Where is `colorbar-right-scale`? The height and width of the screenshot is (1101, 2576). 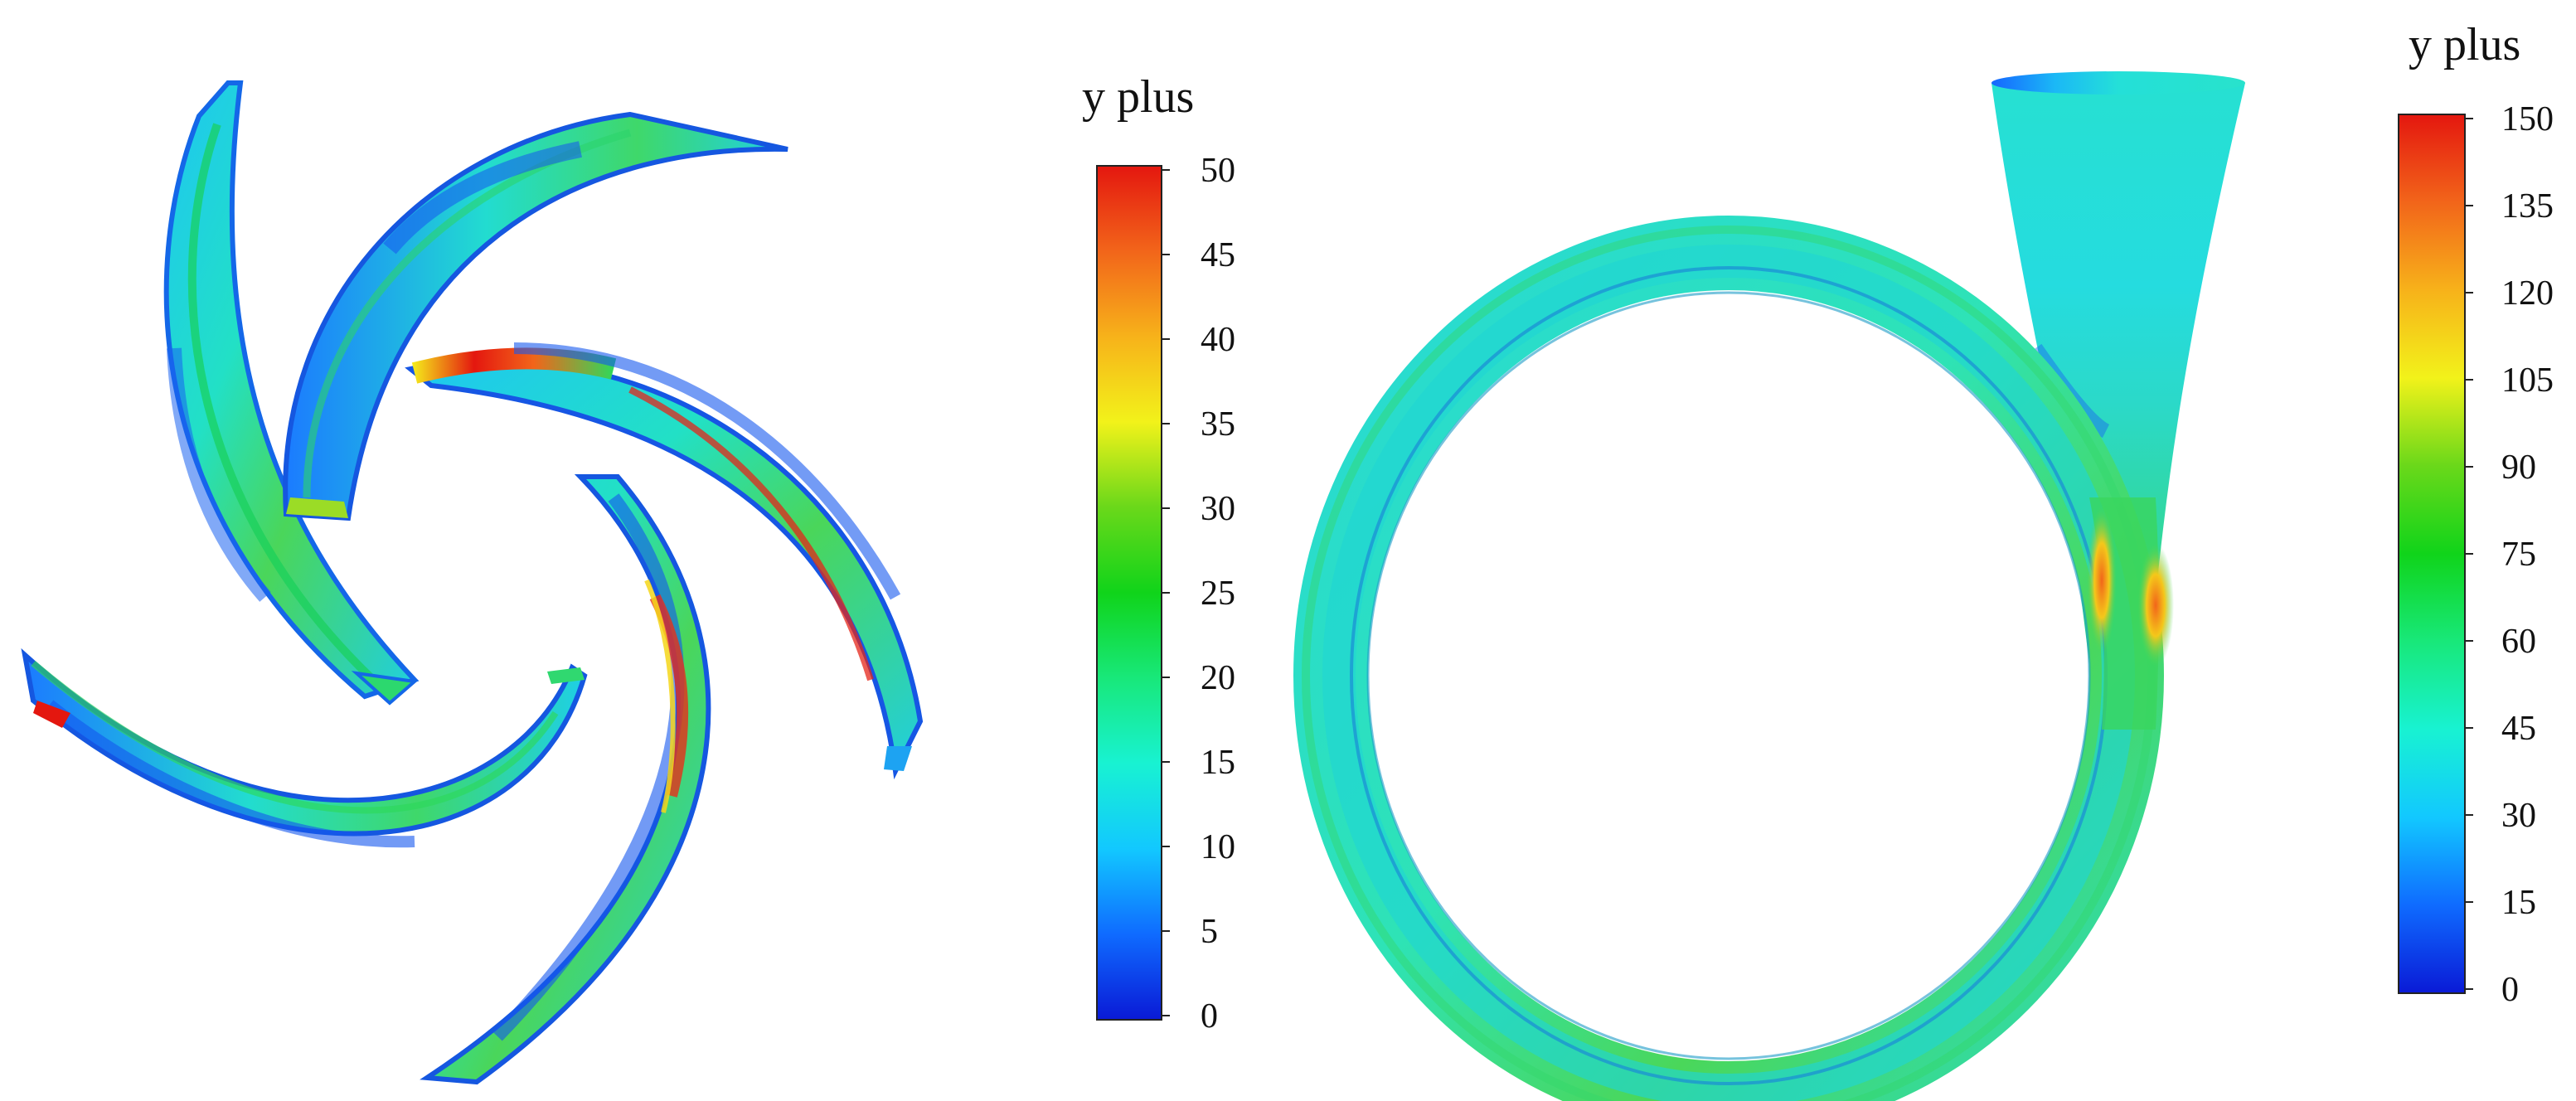 colorbar-right-scale is located at coordinates (2432, 554).